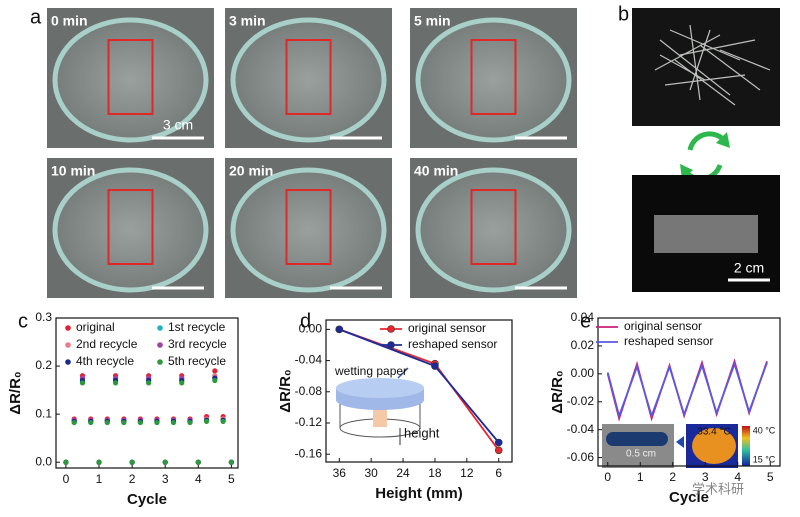  What do you see at coordinates (403, 473) in the screenshot?
I see `x-tick-label: 24` at bounding box center [403, 473].